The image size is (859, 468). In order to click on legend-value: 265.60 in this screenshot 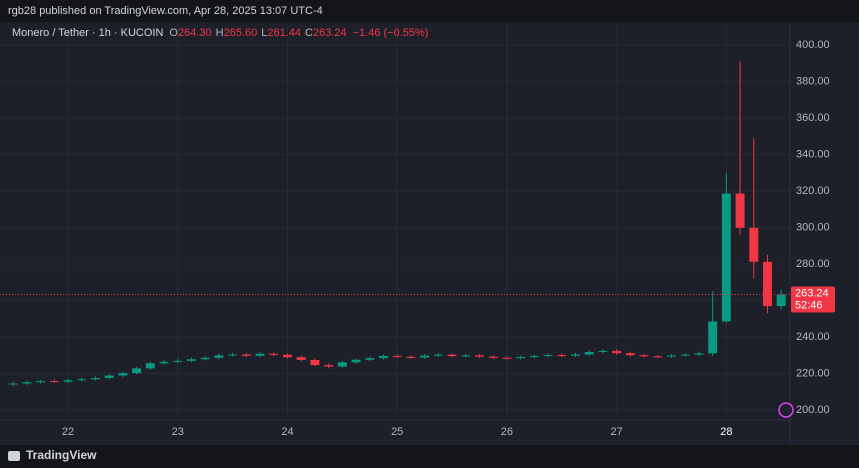, I will do `click(241, 33)`.